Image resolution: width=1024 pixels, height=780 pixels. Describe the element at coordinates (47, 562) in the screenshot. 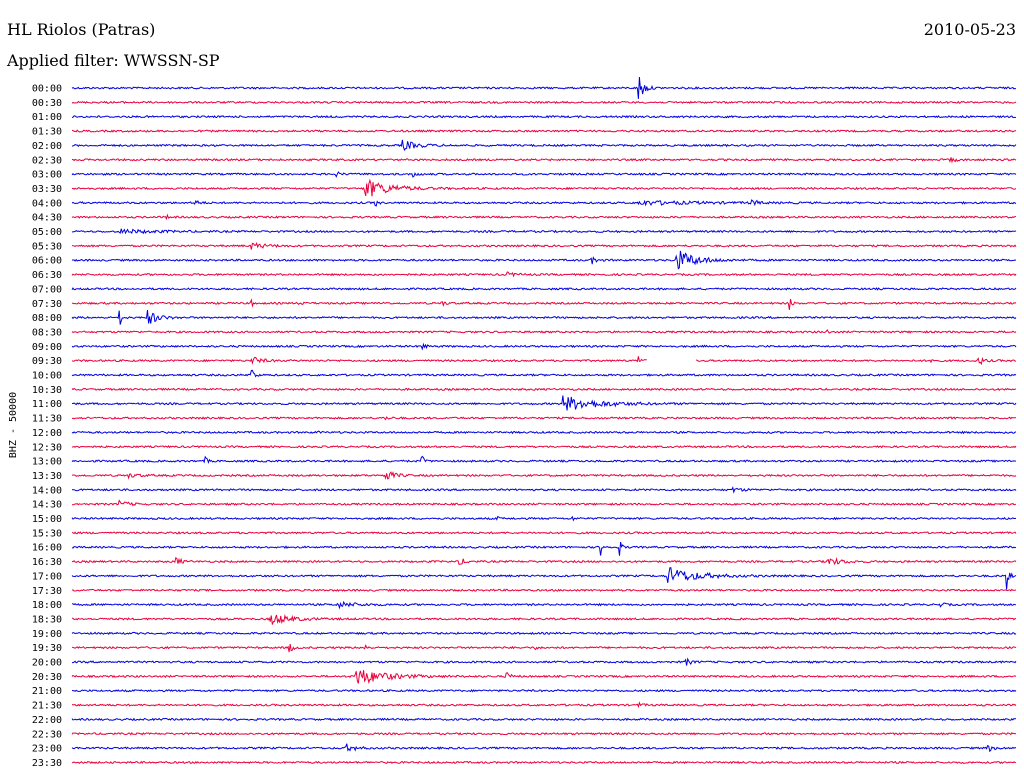

I see `trace-label: 16:30` at that location.